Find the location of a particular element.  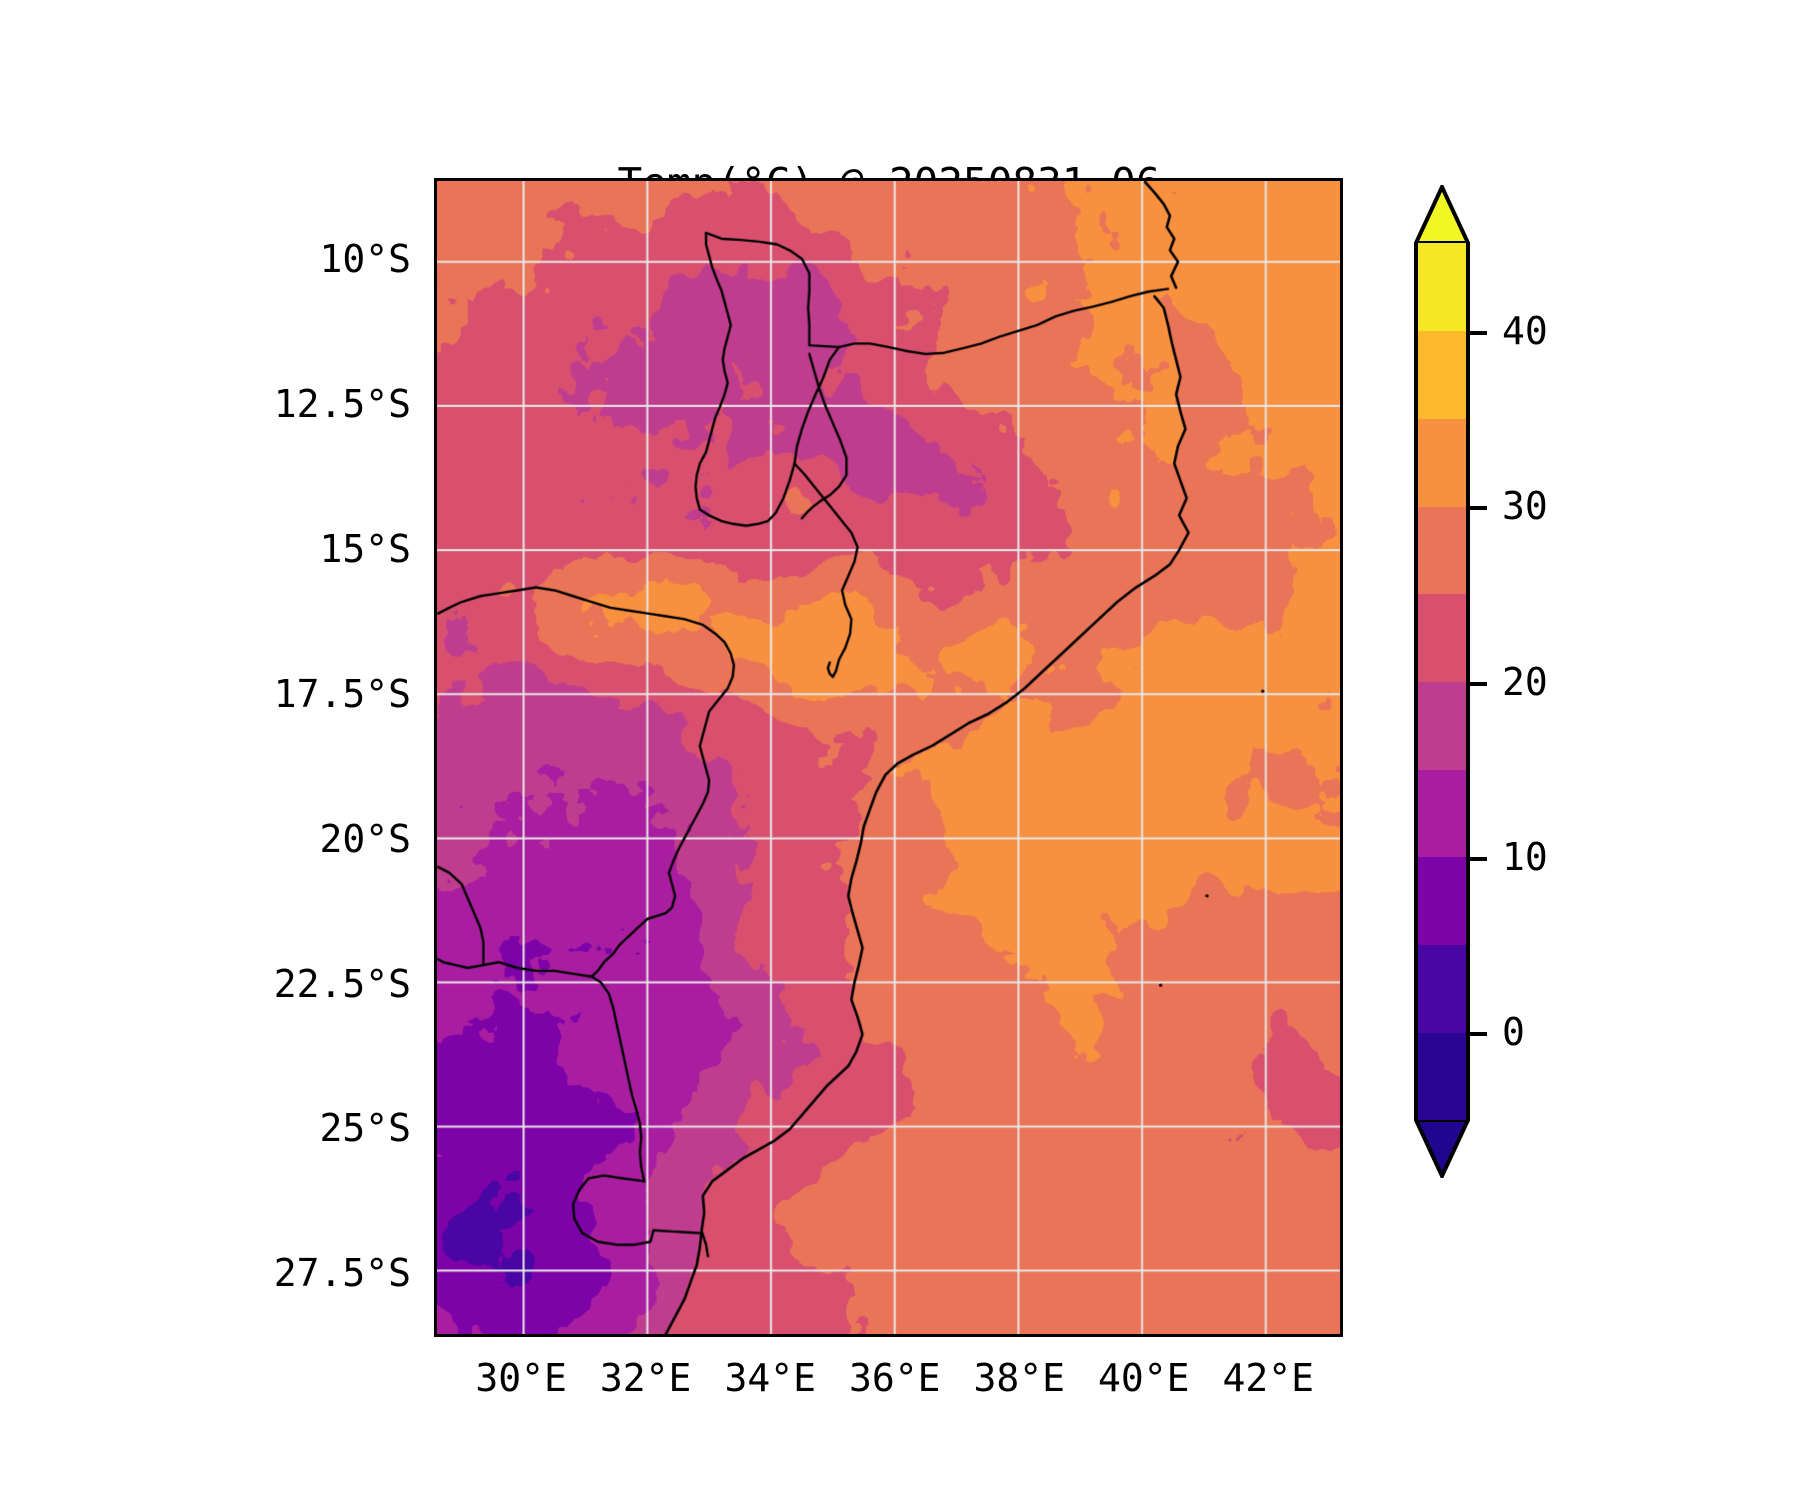

y-tick-label: 15°S is located at coordinates (365, 548).